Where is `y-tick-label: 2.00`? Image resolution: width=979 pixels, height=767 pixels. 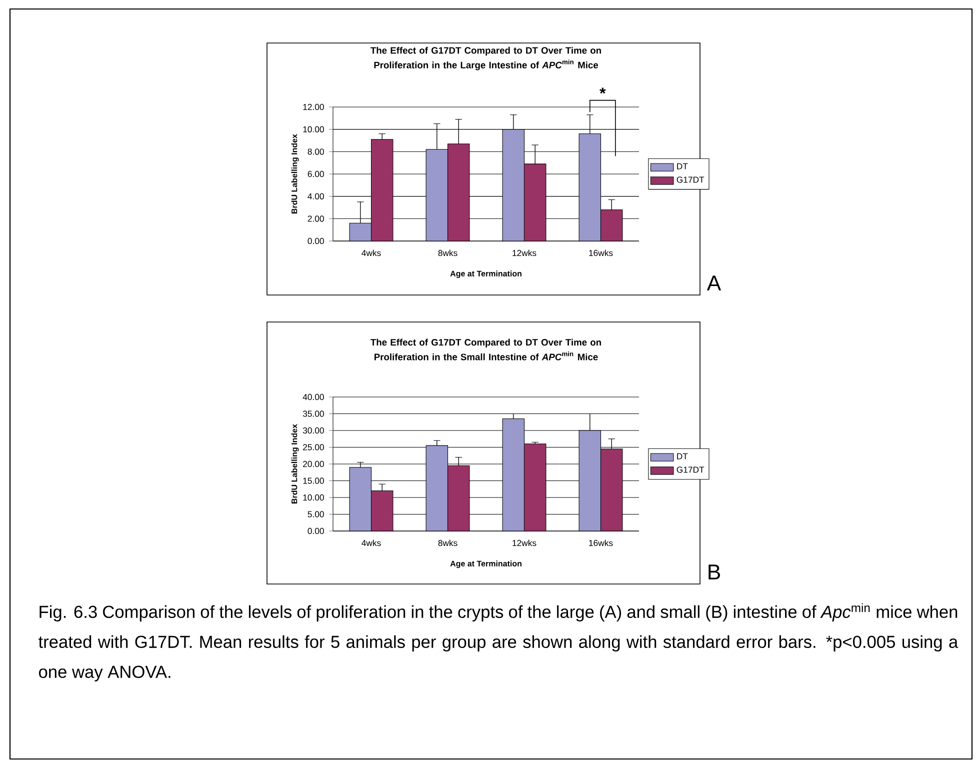
y-tick-label: 2.00 is located at coordinates (316, 219).